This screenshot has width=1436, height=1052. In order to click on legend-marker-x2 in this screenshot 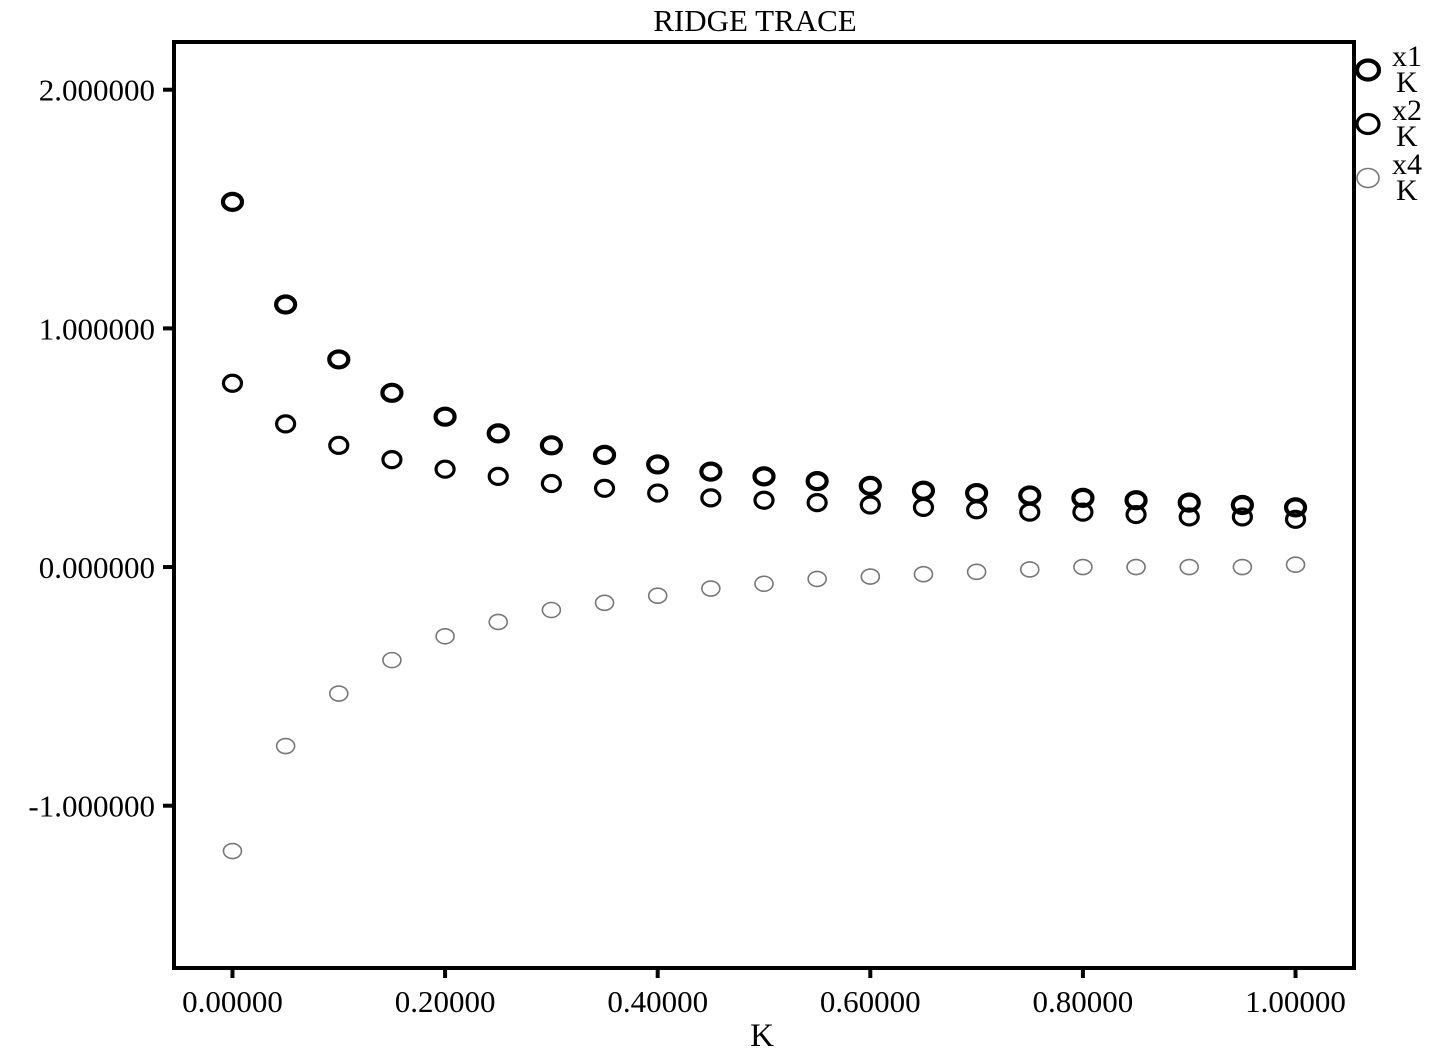, I will do `click(1368, 124)`.